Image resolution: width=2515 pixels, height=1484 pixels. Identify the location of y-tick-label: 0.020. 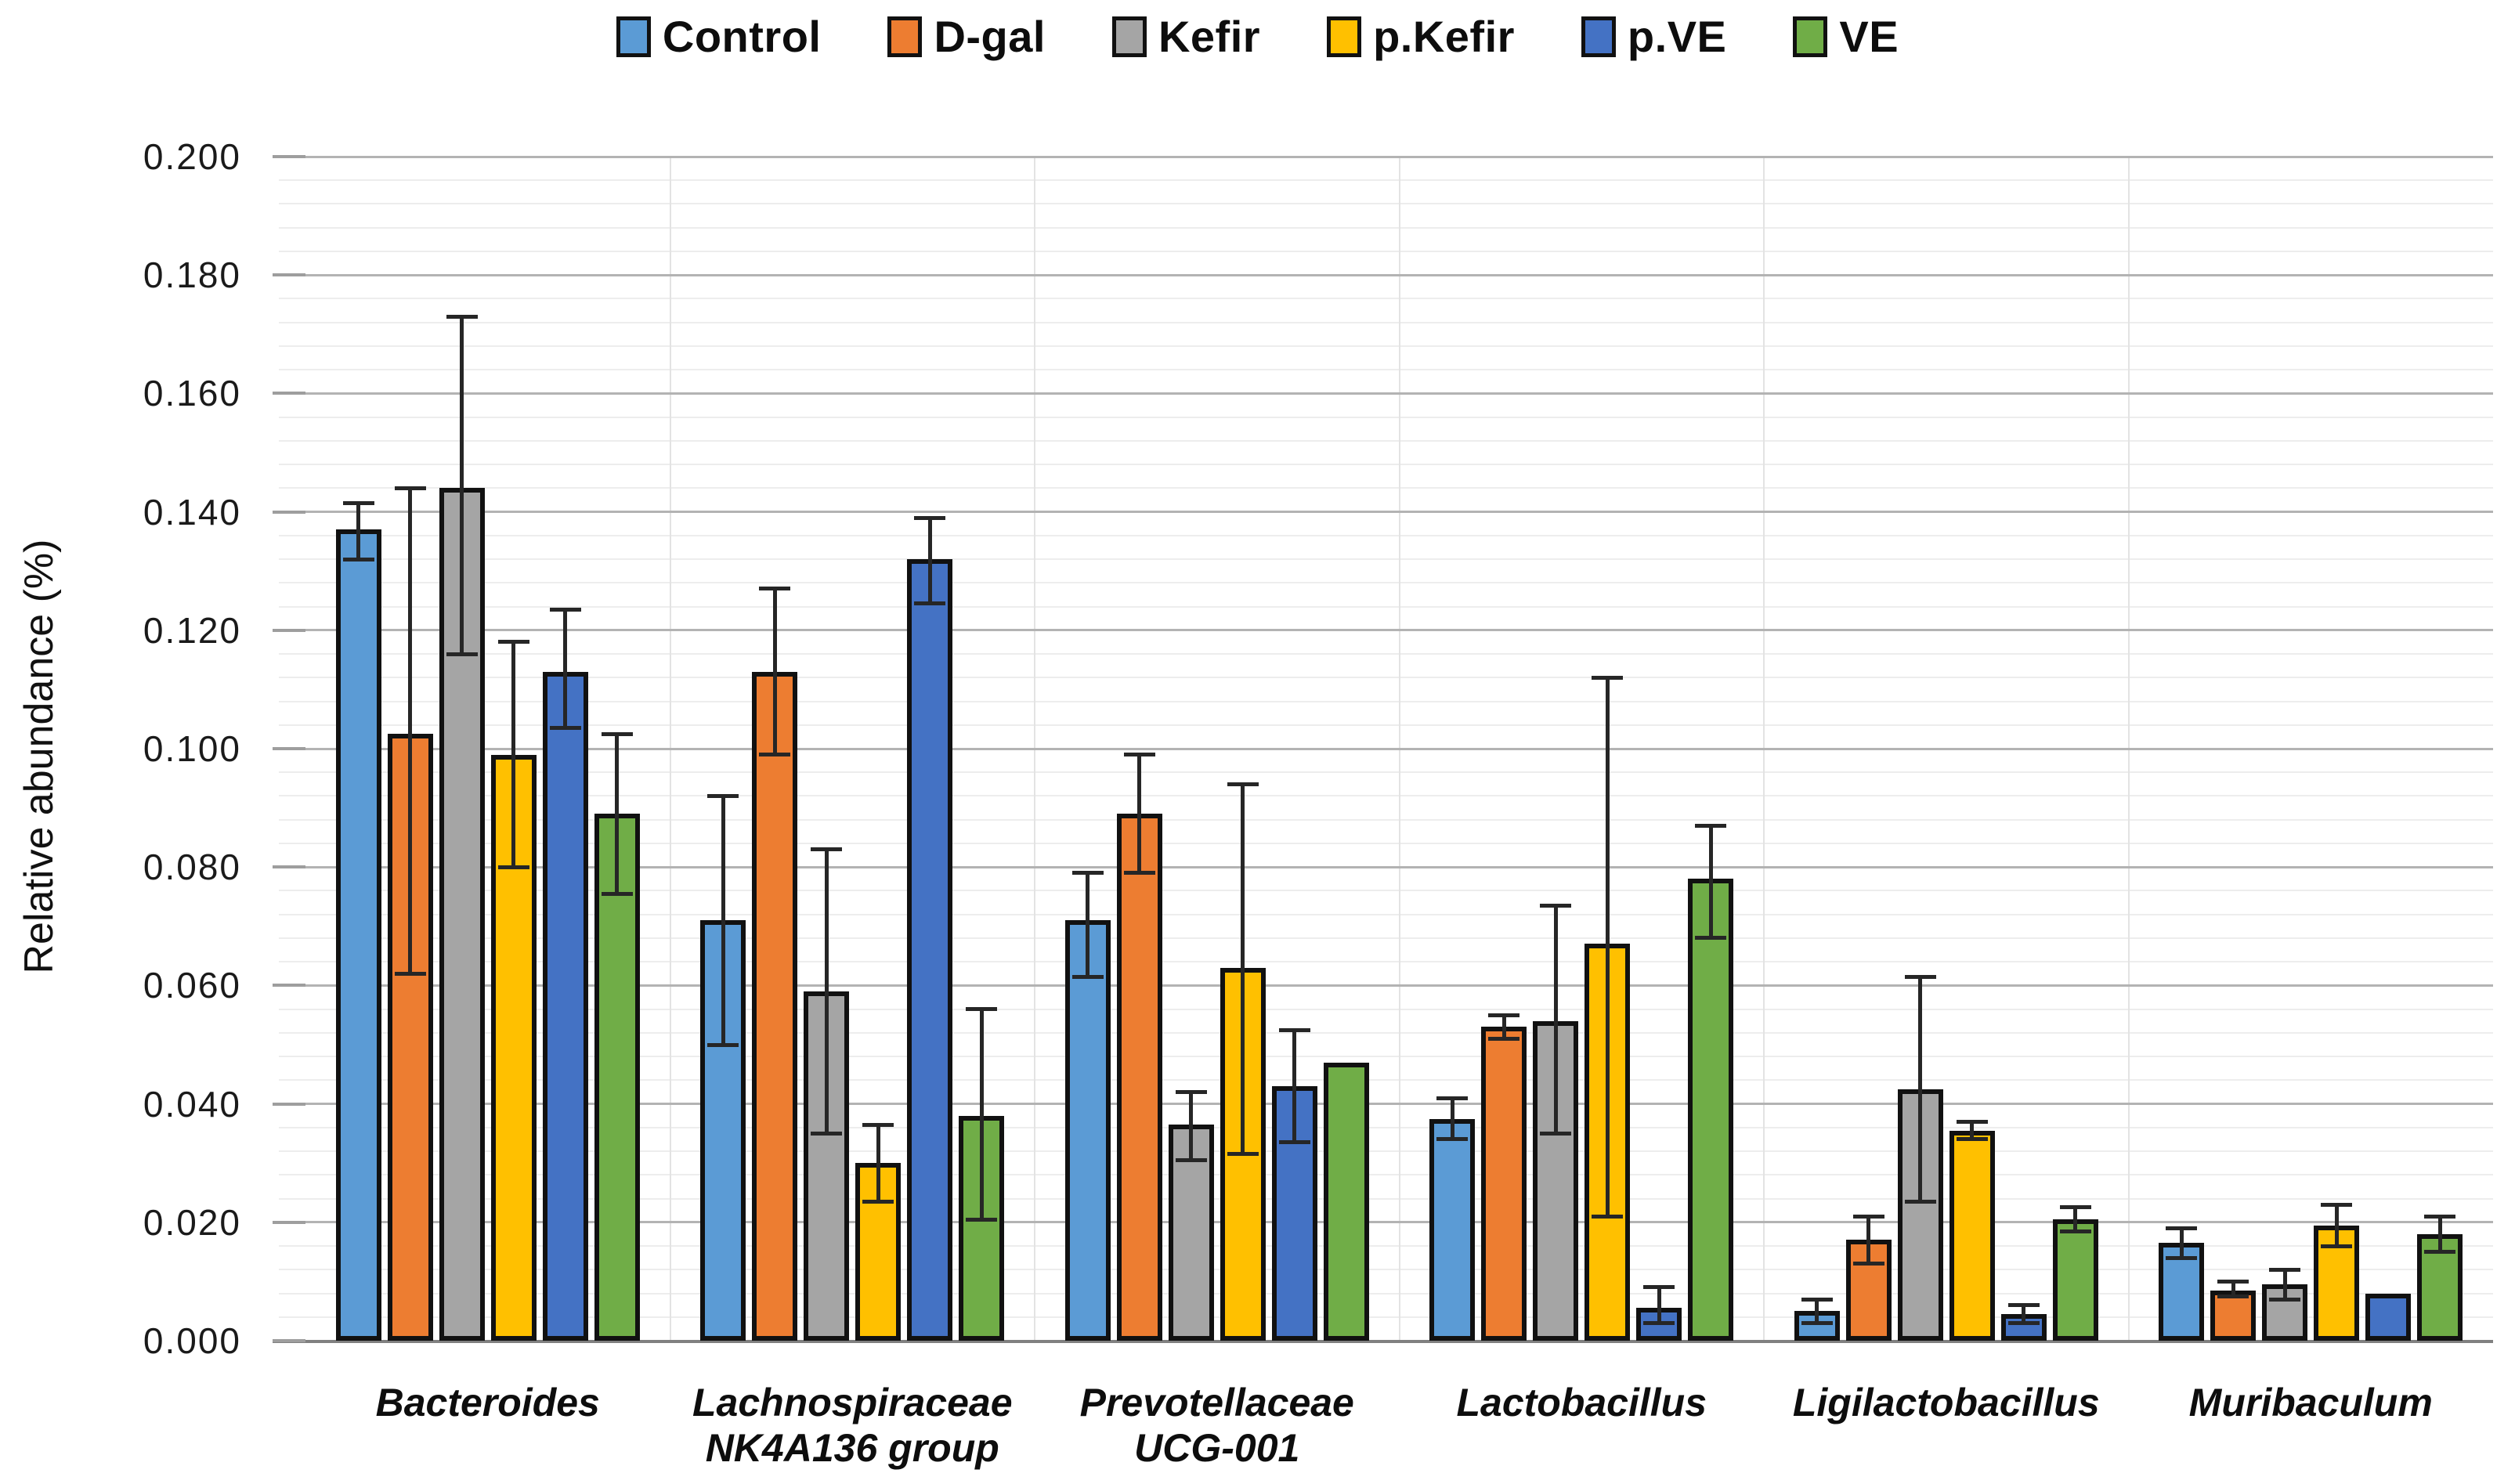
(192, 1222).